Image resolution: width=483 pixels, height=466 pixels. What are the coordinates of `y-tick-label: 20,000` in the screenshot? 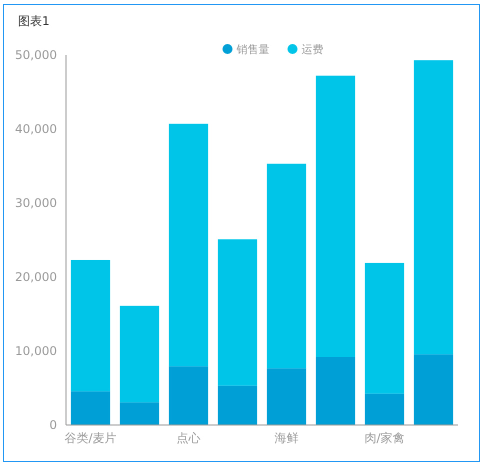 It's located at (36, 277).